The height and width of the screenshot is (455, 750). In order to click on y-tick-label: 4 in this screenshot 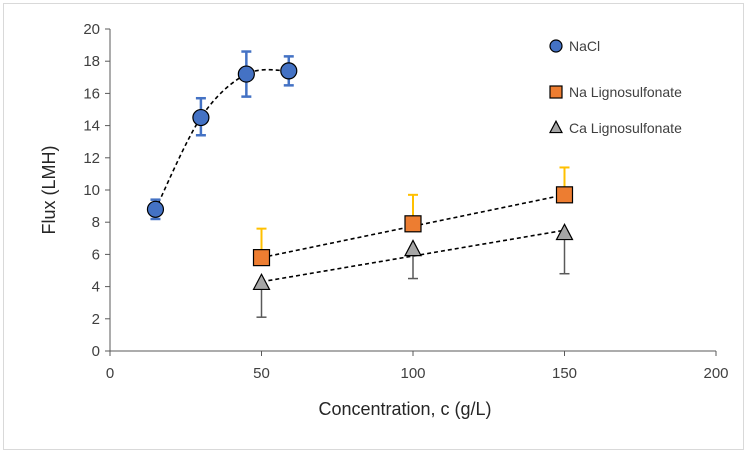, I will do `click(96, 287)`.